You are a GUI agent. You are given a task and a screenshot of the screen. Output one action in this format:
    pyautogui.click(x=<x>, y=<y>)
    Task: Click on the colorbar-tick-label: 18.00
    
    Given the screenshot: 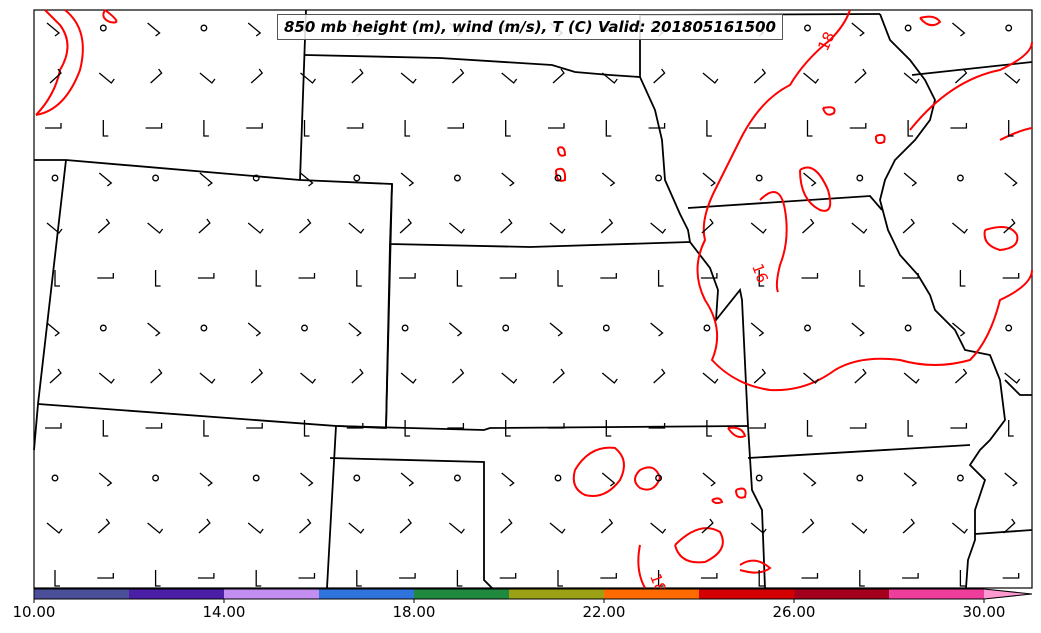 What is the action you would take?
    pyautogui.click(x=414, y=612)
    